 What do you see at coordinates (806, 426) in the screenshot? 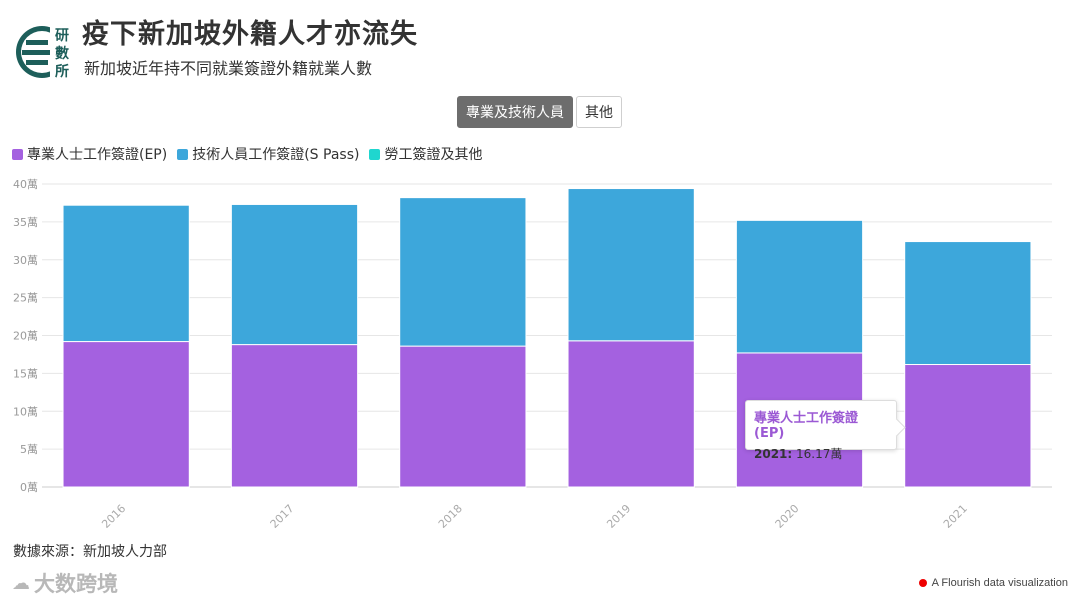
I see `tooltip-series: 專業人士工作簽證(EP)` at bounding box center [806, 426].